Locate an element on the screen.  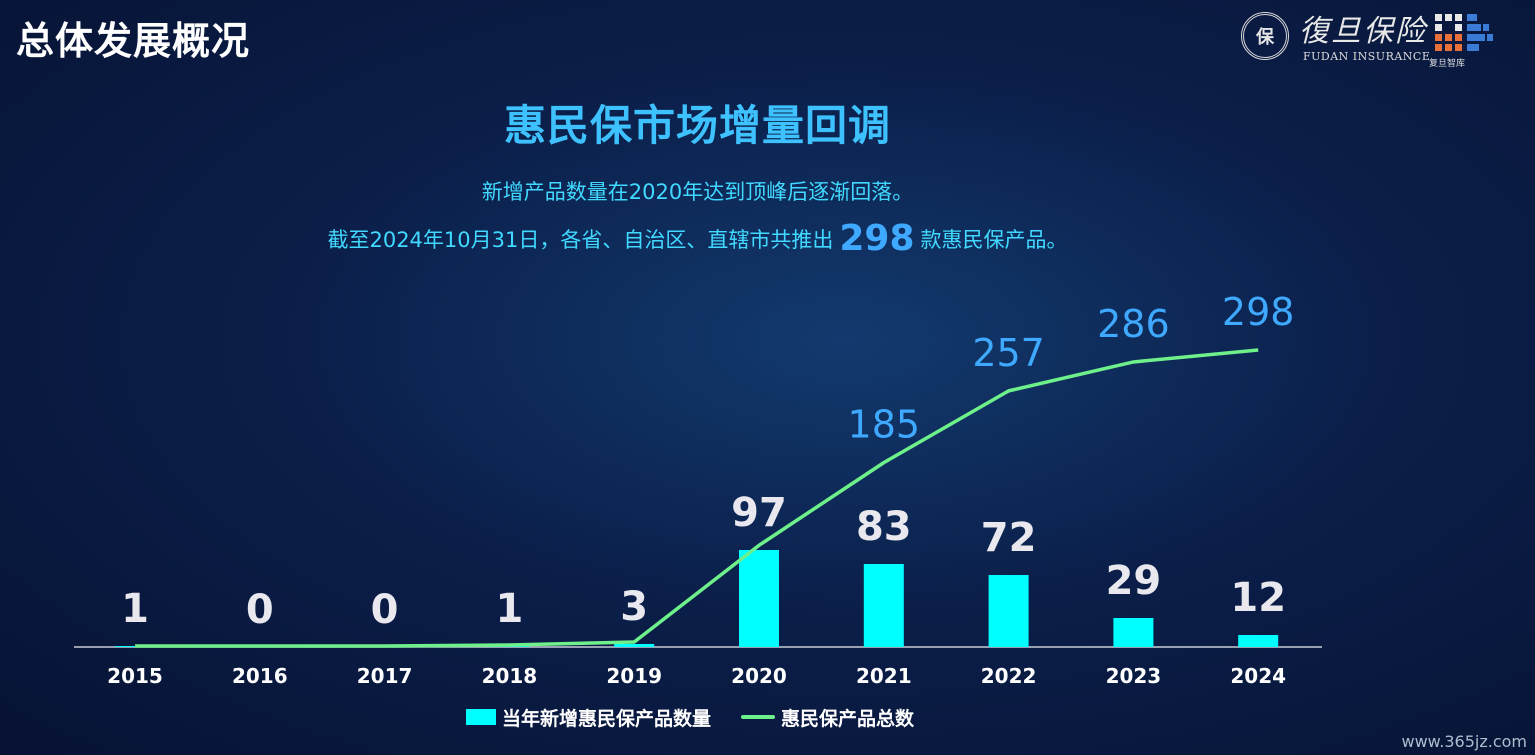
x-tick-label-2023: 2023 is located at coordinates (1134, 676).